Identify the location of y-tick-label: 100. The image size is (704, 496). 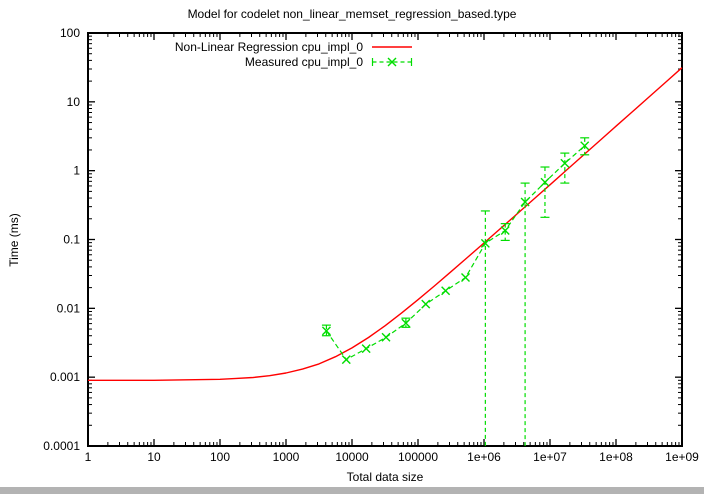
(70, 33).